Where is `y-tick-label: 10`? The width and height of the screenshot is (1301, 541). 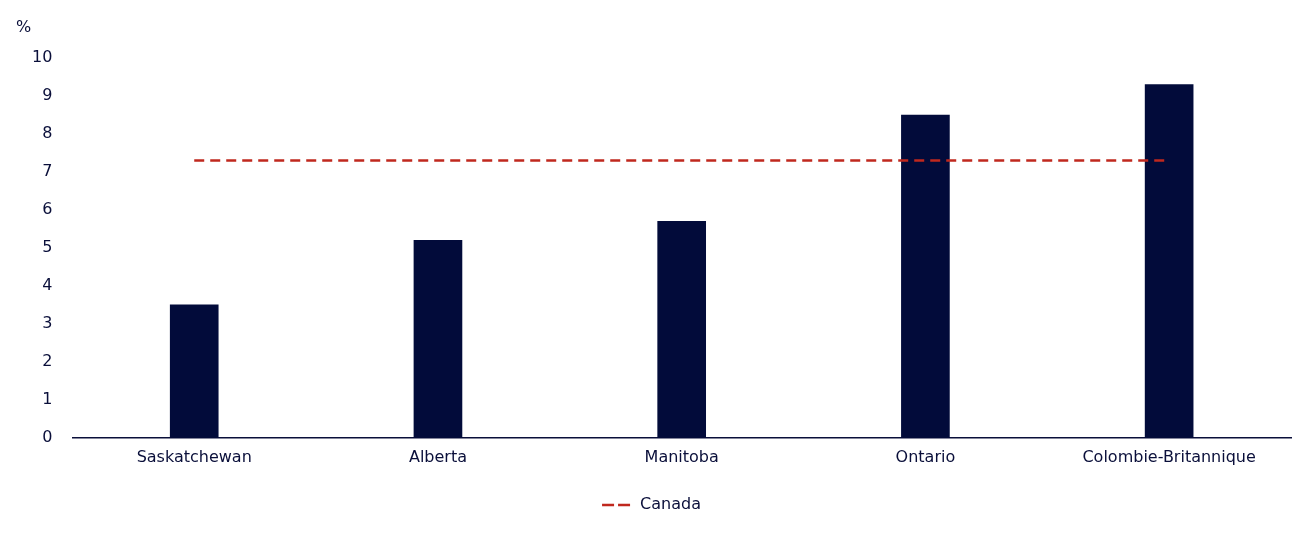 y-tick-label: 10 is located at coordinates (42, 57).